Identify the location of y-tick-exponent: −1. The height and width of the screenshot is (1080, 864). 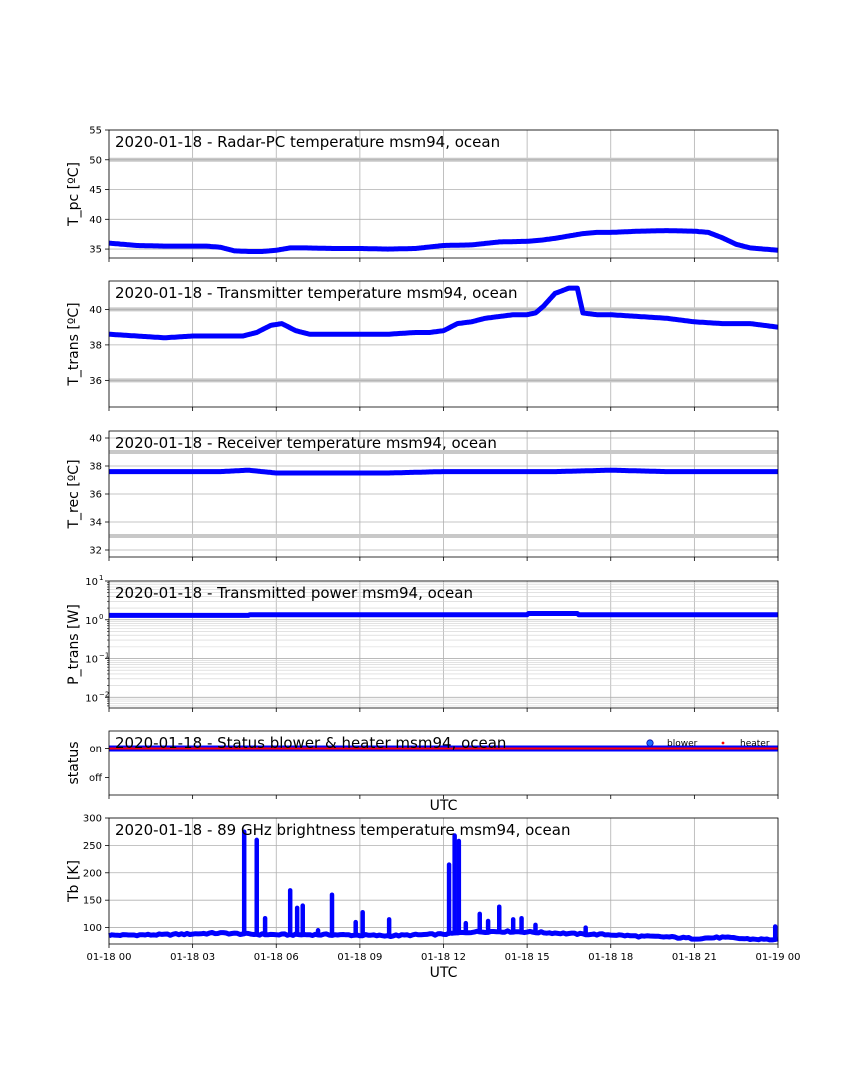
(104, 656).